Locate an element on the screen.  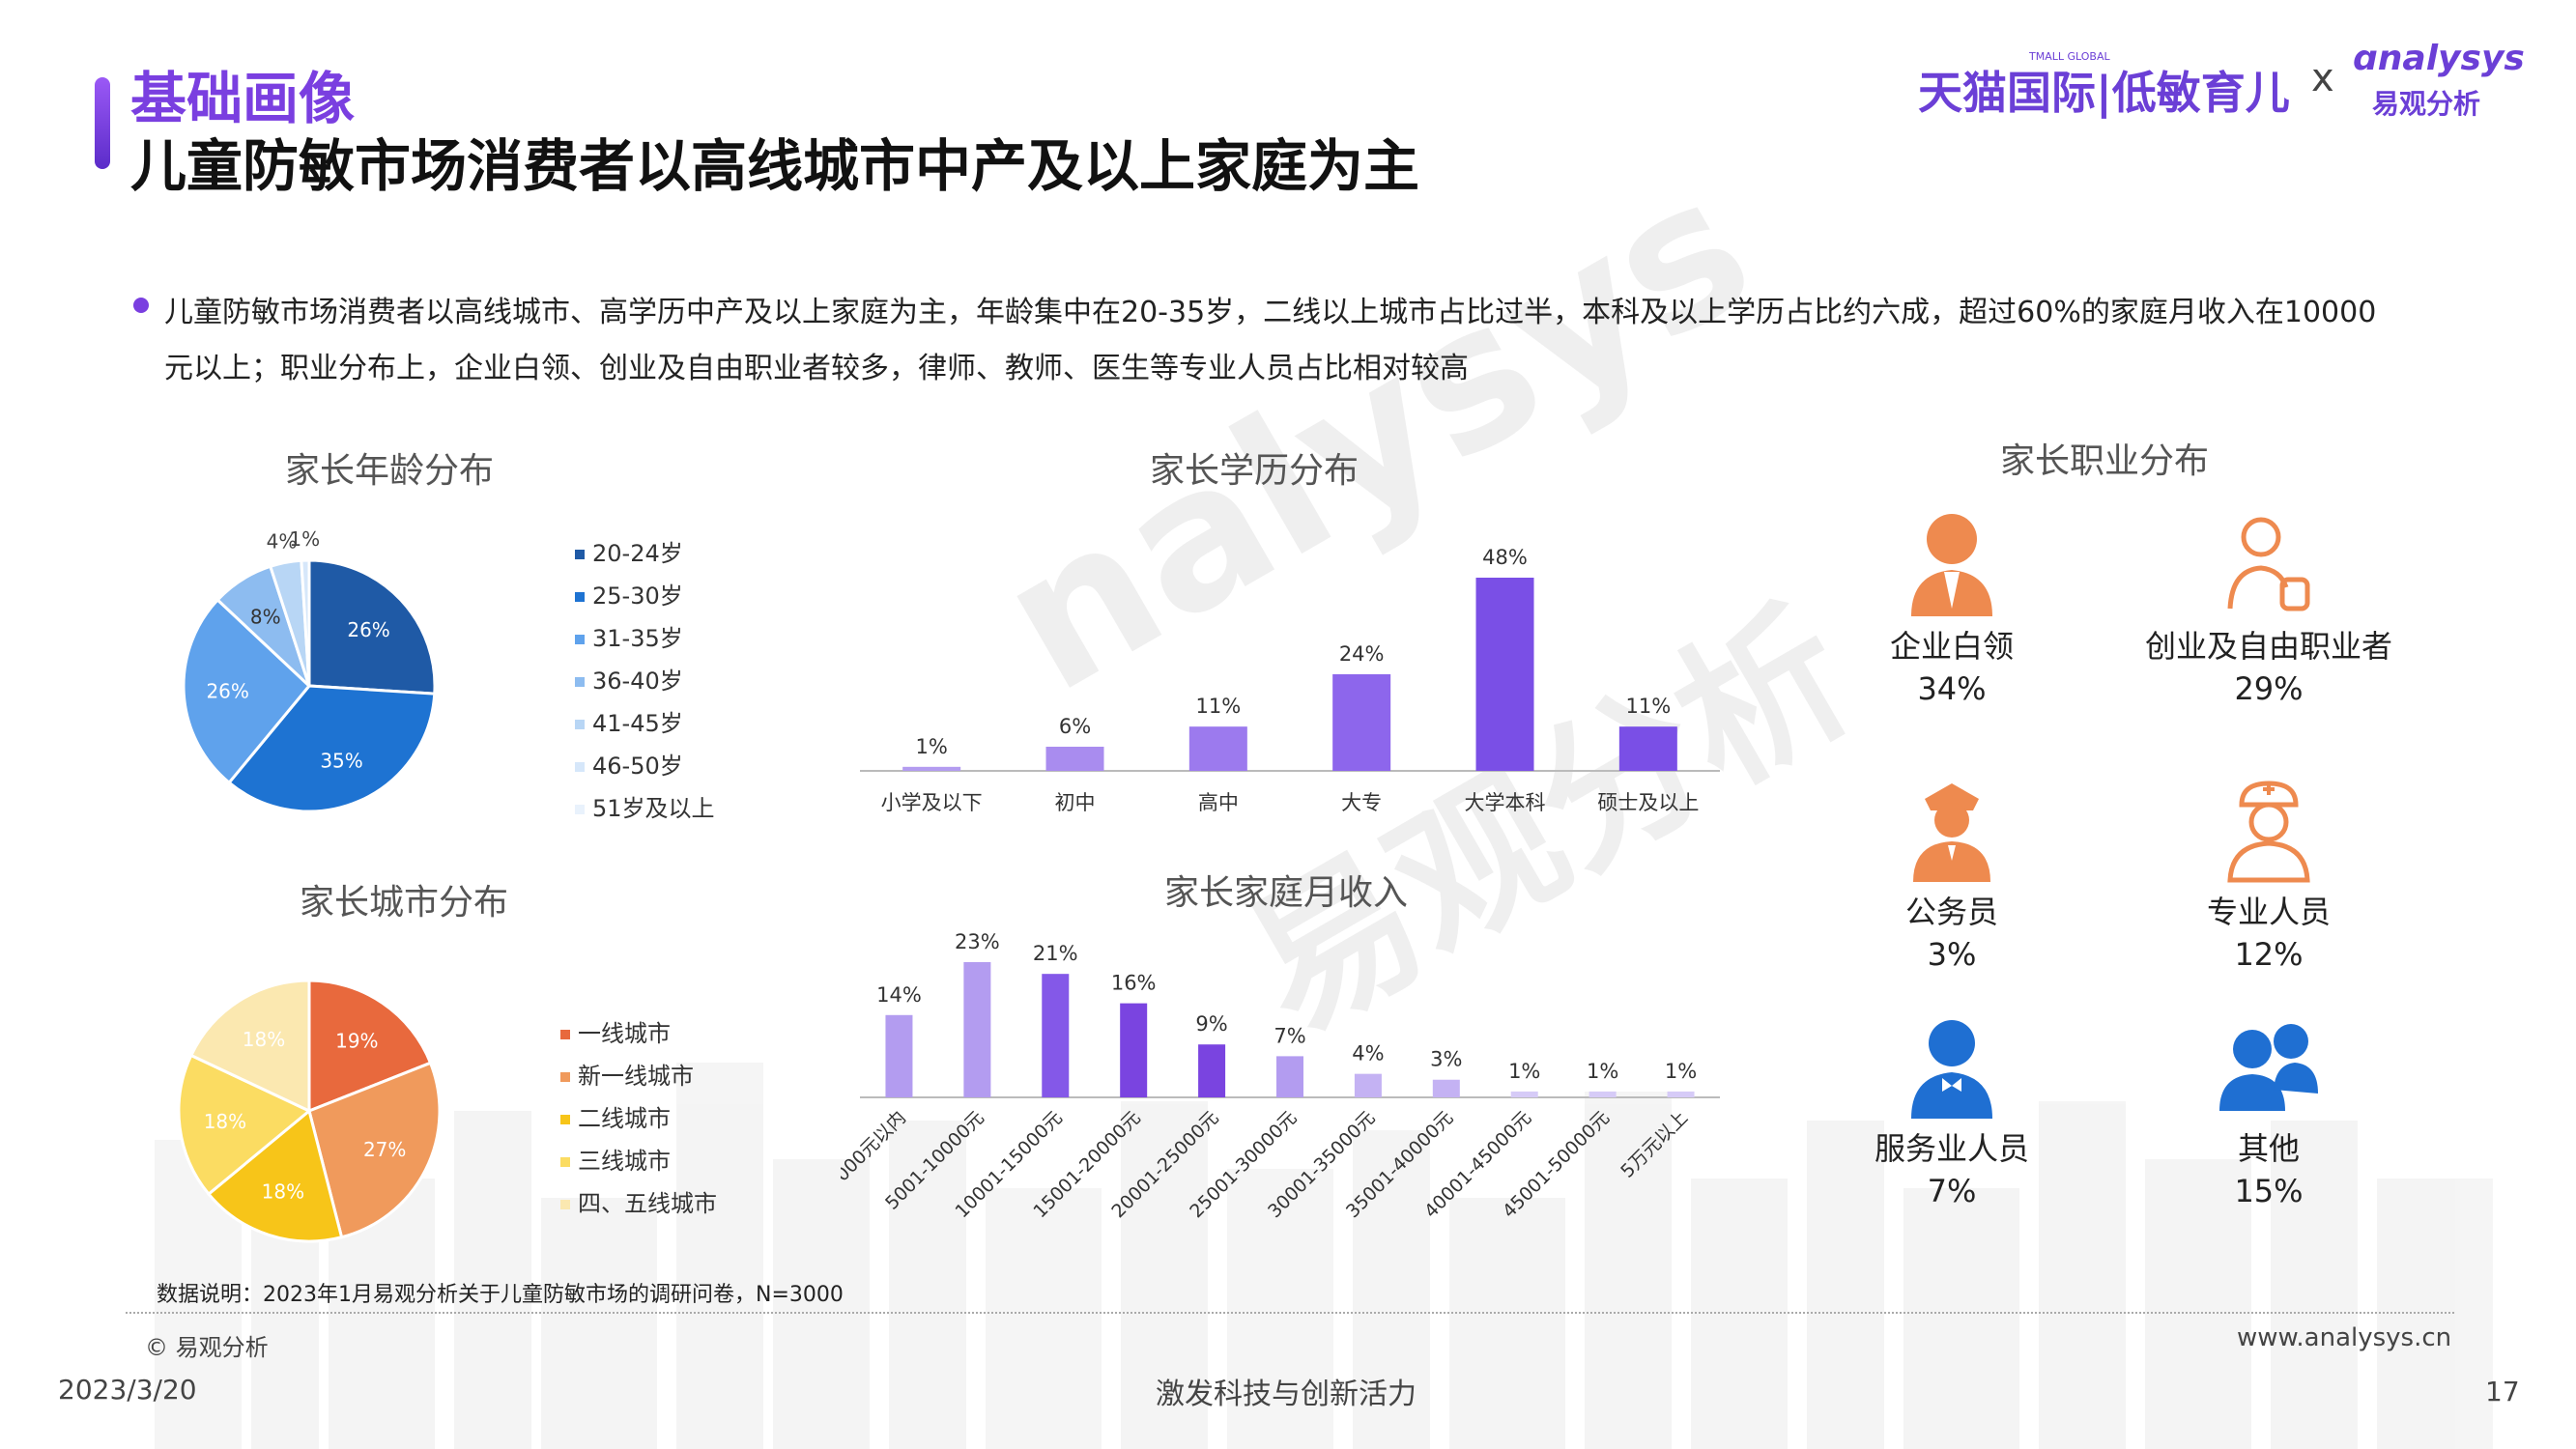
age-slice-label-1: 26% is located at coordinates (368, 629).